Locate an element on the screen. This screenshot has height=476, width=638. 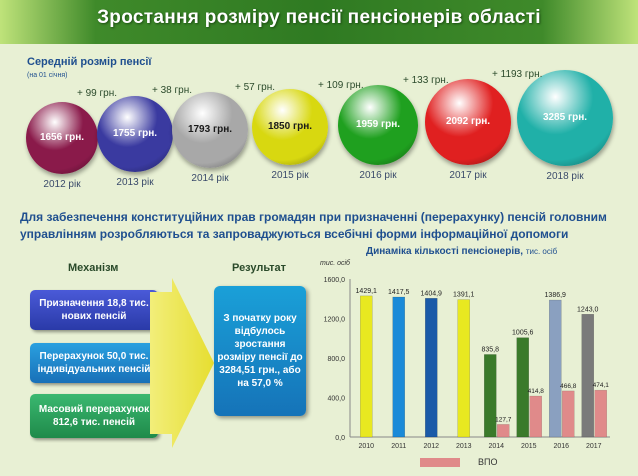
bar-value-label: 835,8 is located at coordinates (490, 349).